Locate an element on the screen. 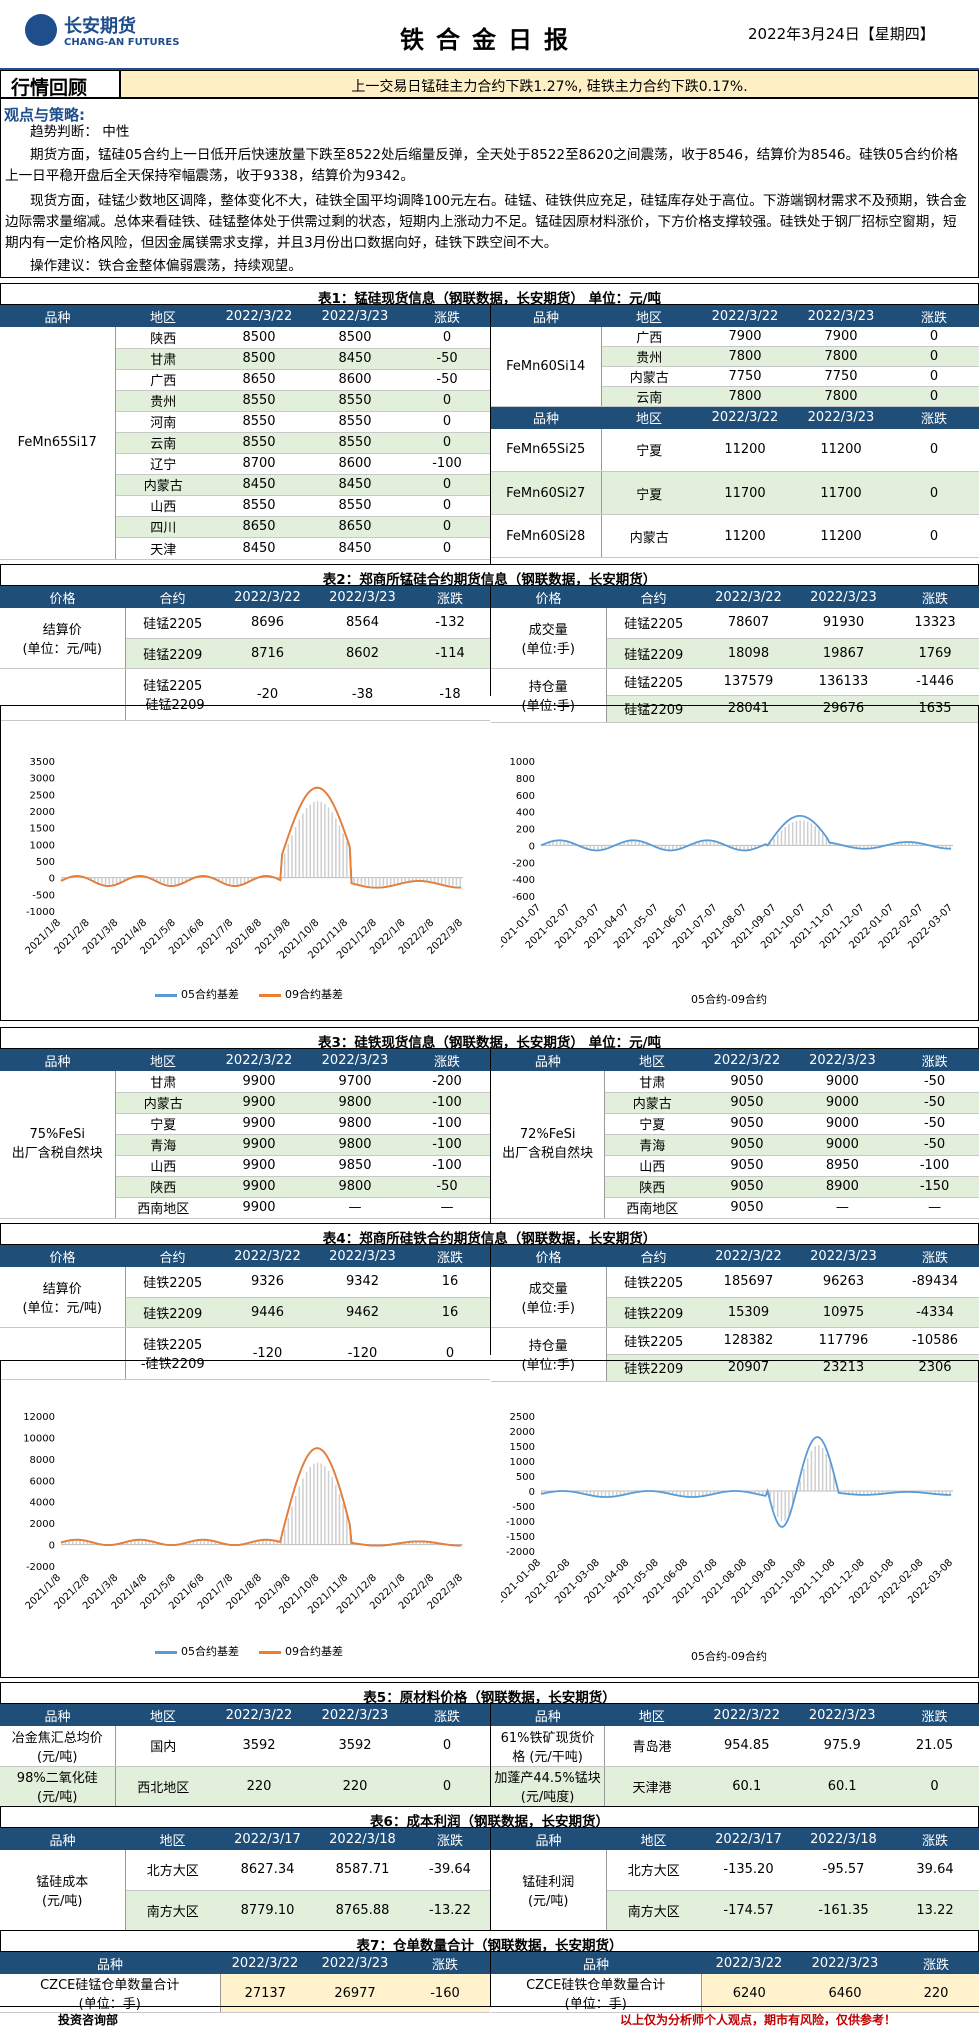  table-cell: 7800 is located at coordinates (841, 356).